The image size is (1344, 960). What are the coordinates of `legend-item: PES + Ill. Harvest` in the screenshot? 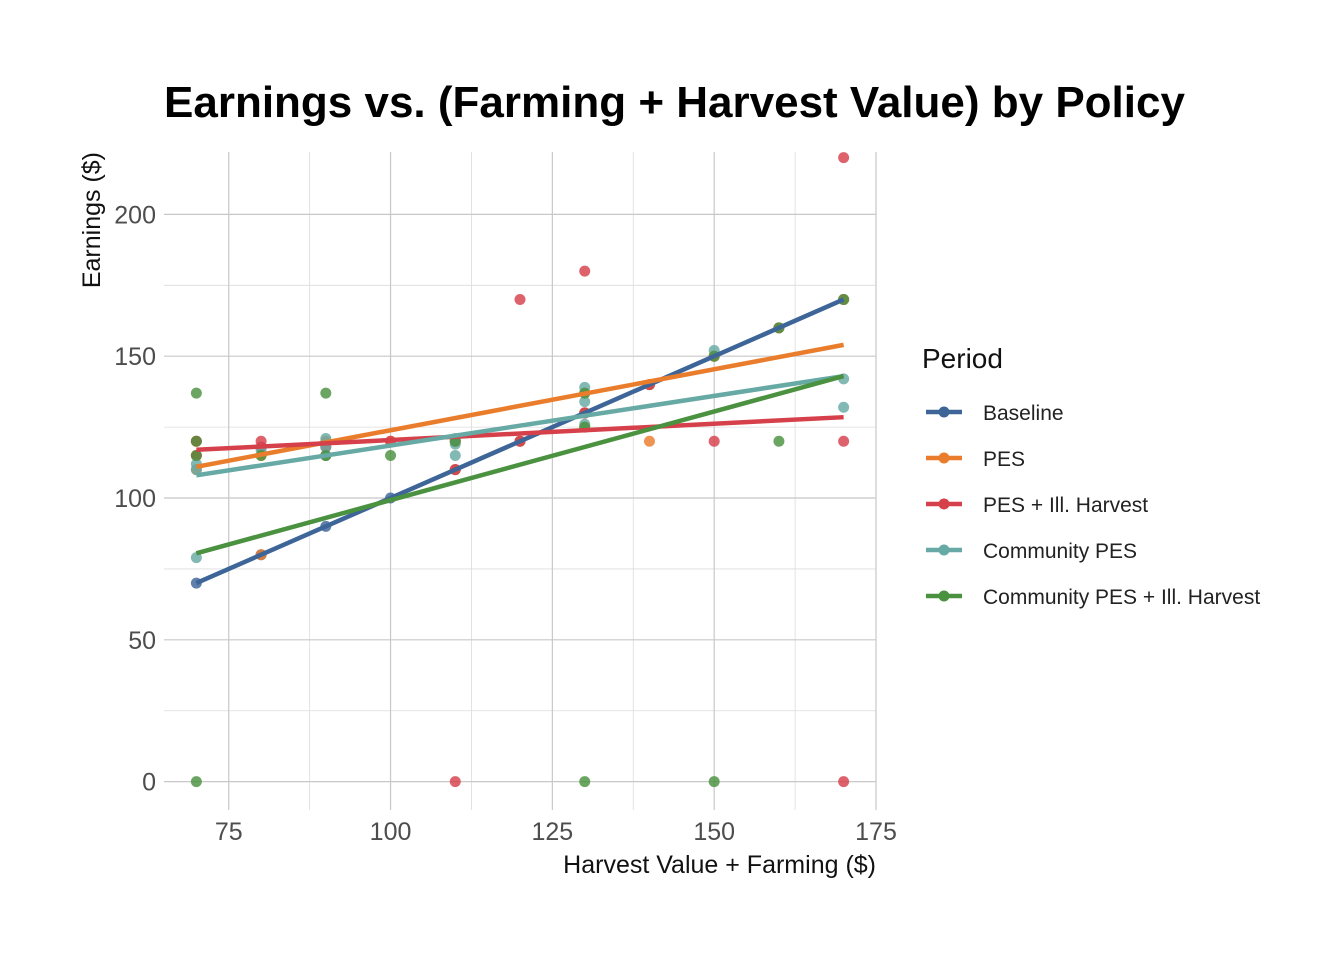 It's located at (1037, 505).